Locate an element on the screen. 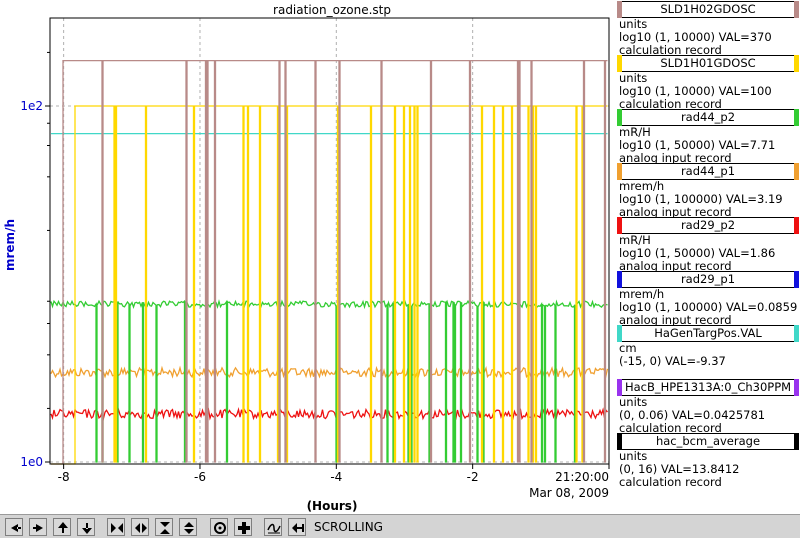 The height and width of the screenshot is (538, 800). zoom-out-x-button is located at coordinates (140, 527).